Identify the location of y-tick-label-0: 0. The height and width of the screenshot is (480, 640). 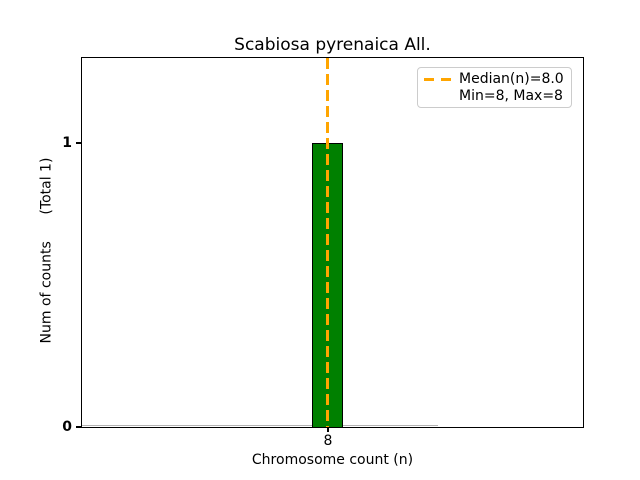
(67, 427).